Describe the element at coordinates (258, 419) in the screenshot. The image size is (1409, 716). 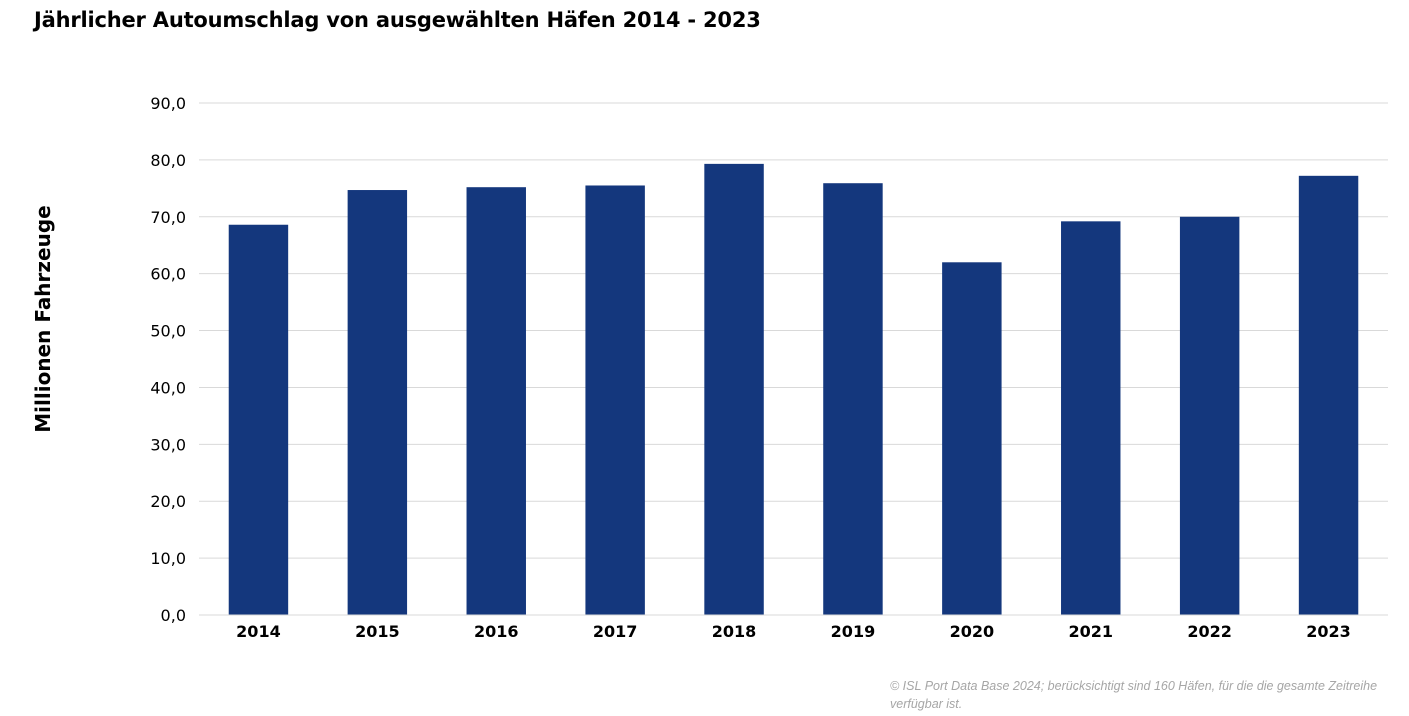
I see `bar-2014` at that location.